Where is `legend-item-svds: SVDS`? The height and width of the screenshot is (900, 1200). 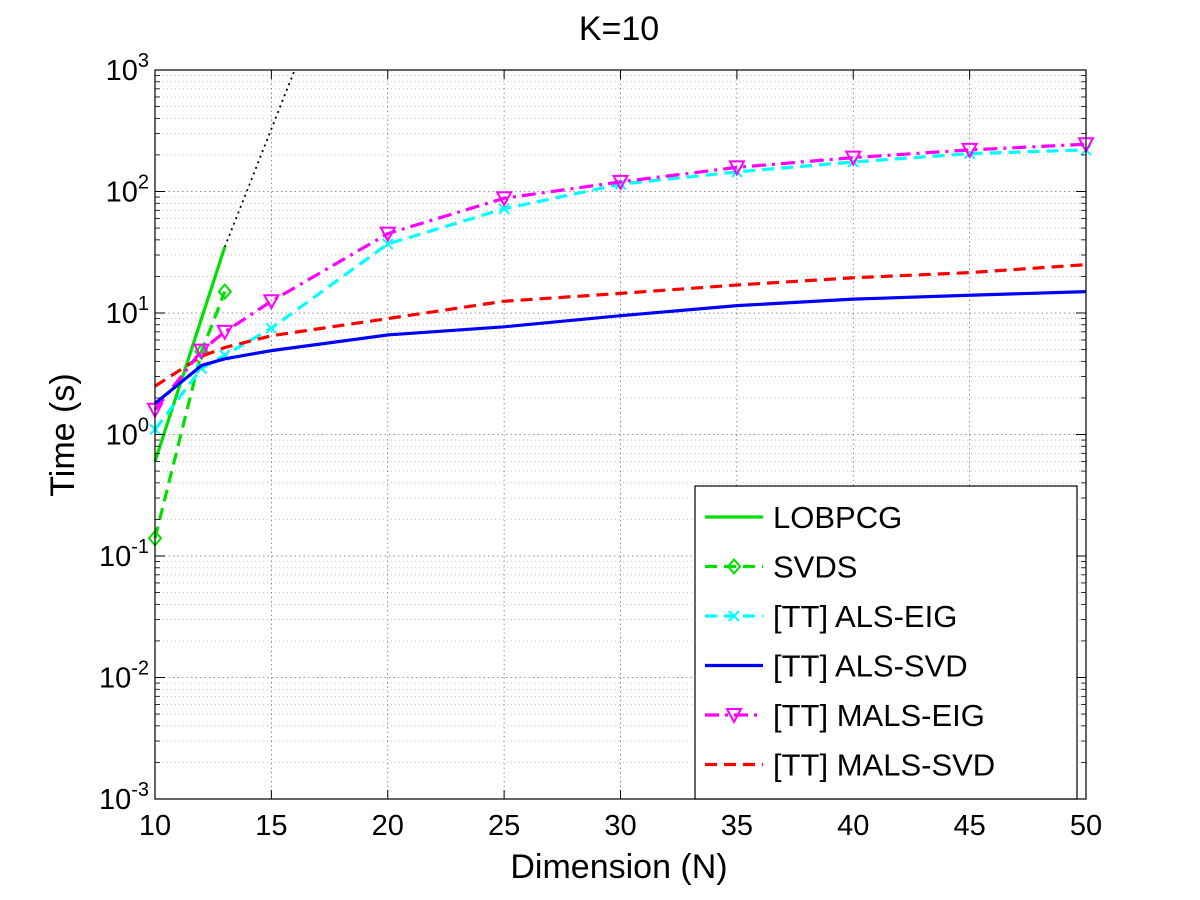
legend-item-svds: SVDS is located at coordinates (781, 567).